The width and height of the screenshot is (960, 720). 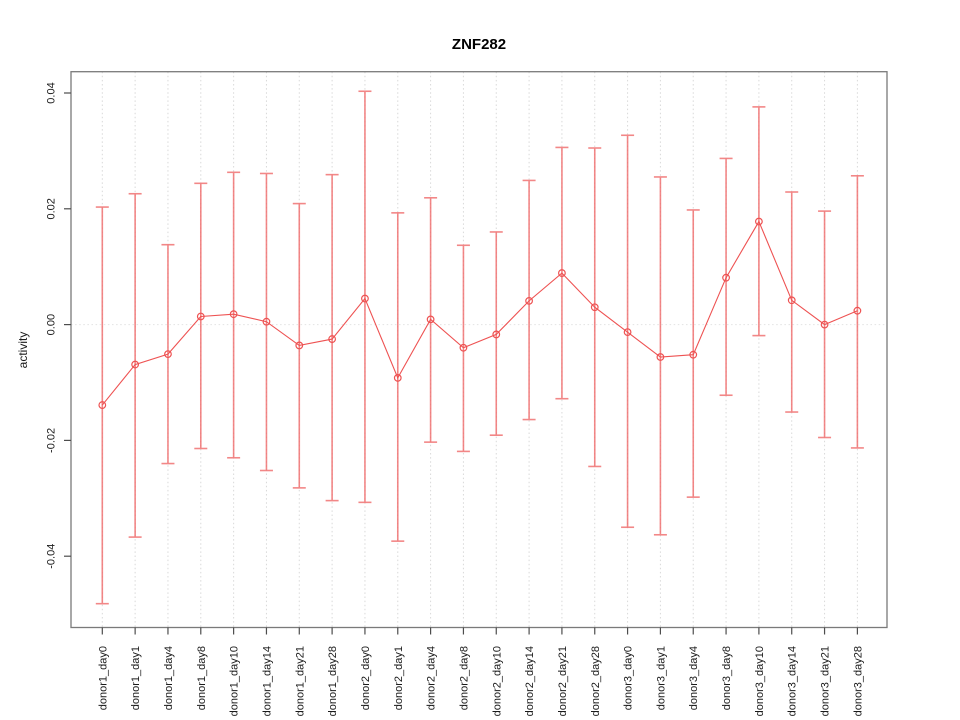 I want to click on x-tick-label: donor2_day14, so click(x=530, y=681).